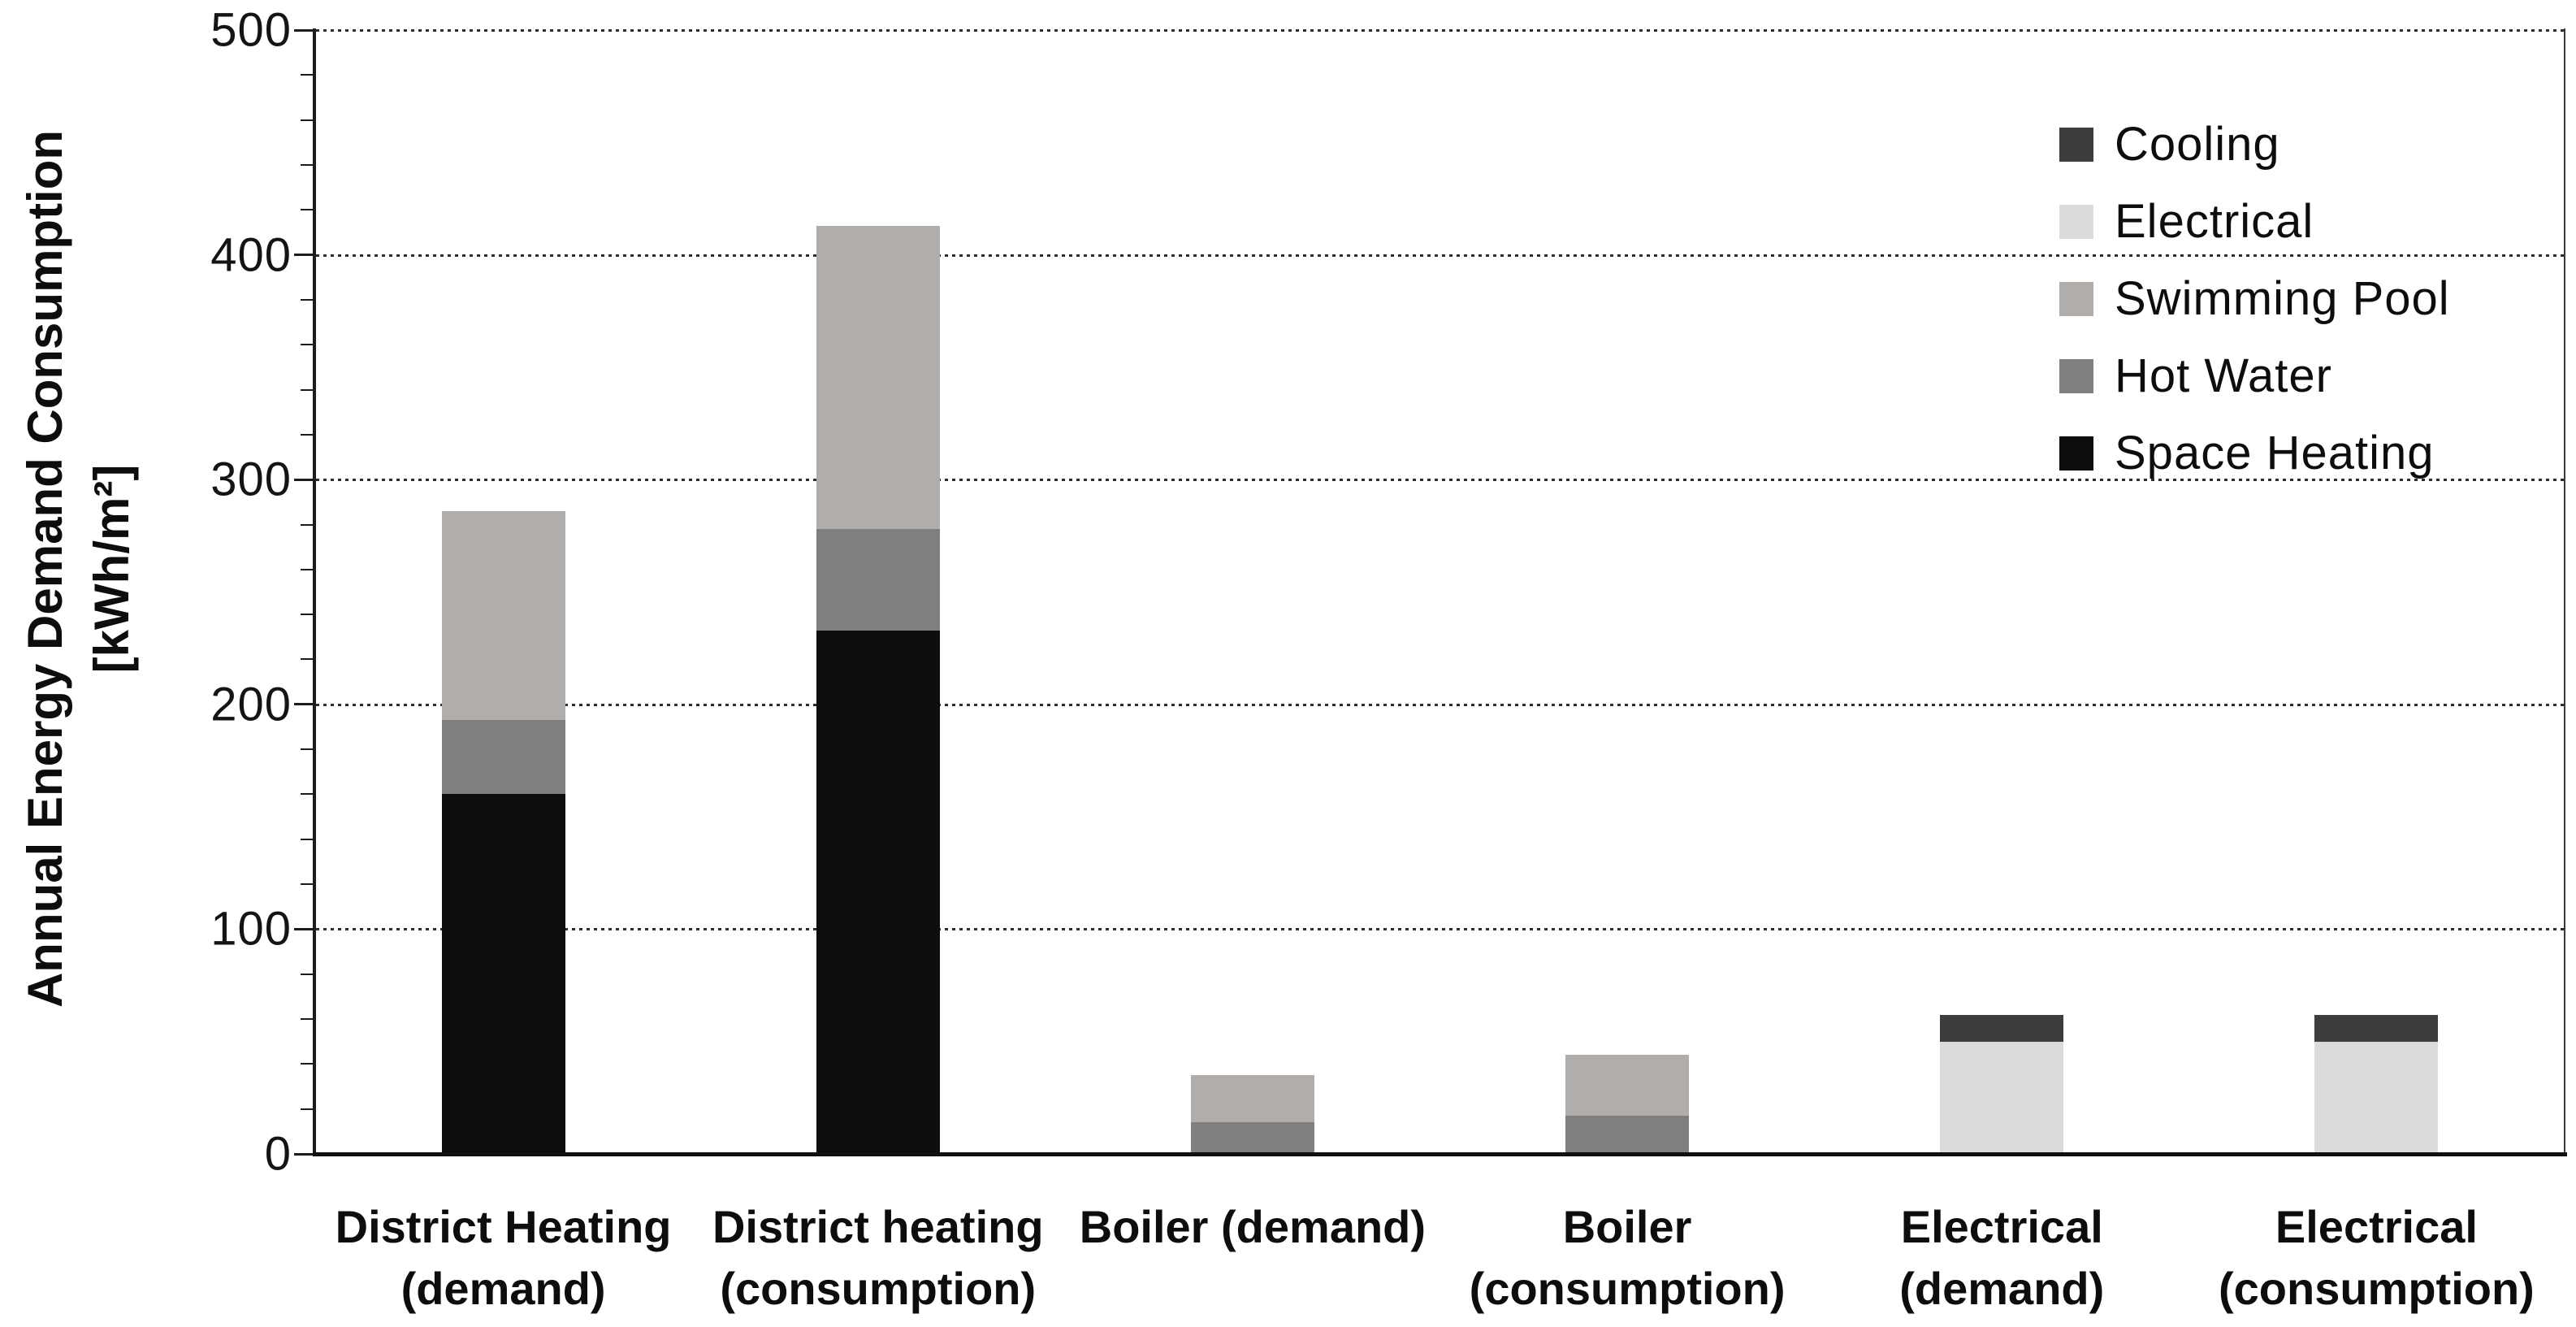  I want to click on bar-boiler-consumption-segment-swimming-pool, so click(1627, 1085).